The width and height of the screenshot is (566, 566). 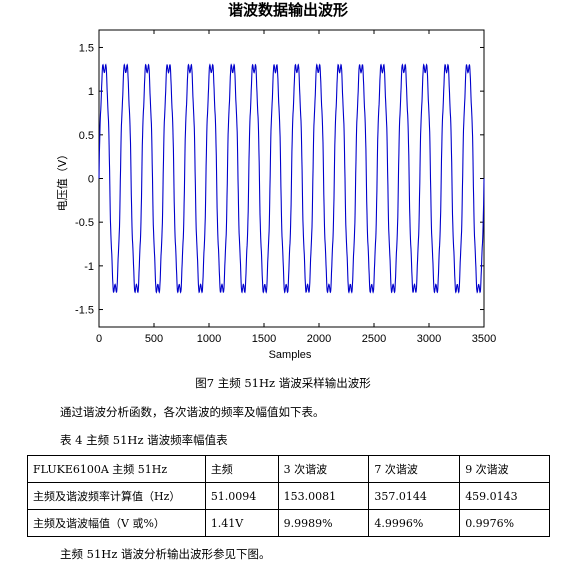 What do you see at coordinates (209, 339) in the screenshot?
I see `x-tick-label: 1000` at bounding box center [209, 339].